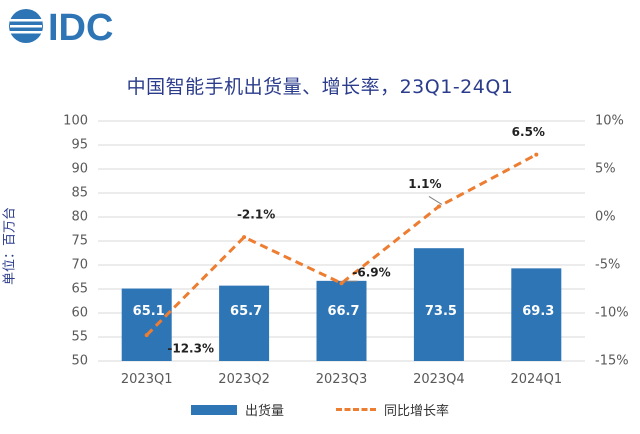 The width and height of the screenshot is (640, 434). What do you see at coordinates (439, 379) in the screenshot?
I see `x-tick-label: 2023Q4` at bounding box center [439, 379].